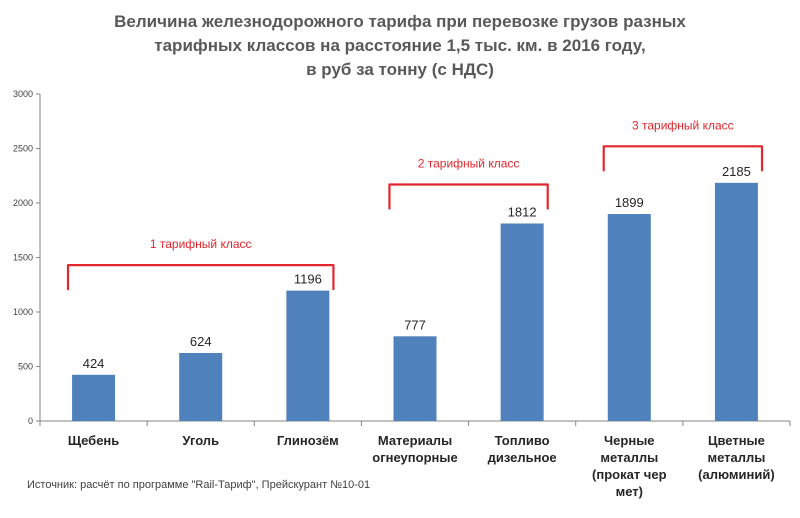 The width and height of the screenshot is (800, 518). I want to click on category-label: огнеупорные, so click(414, 457).